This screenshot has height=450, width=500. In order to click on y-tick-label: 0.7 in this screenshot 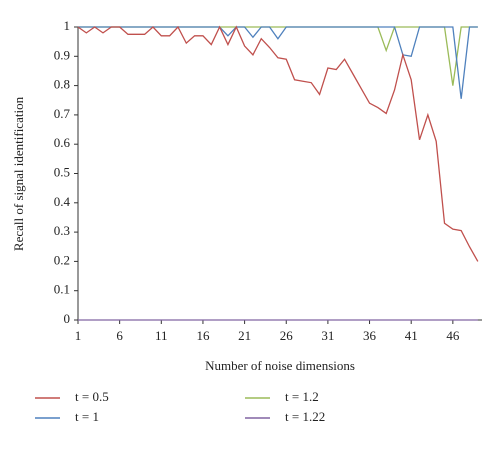, I will do `click(62, 113)`.